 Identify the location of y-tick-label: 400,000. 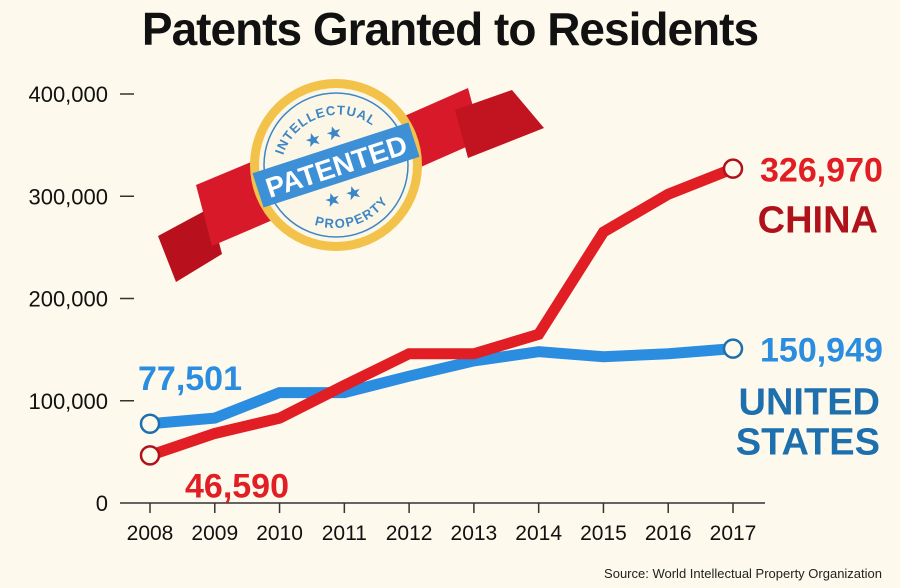
(68, 94).